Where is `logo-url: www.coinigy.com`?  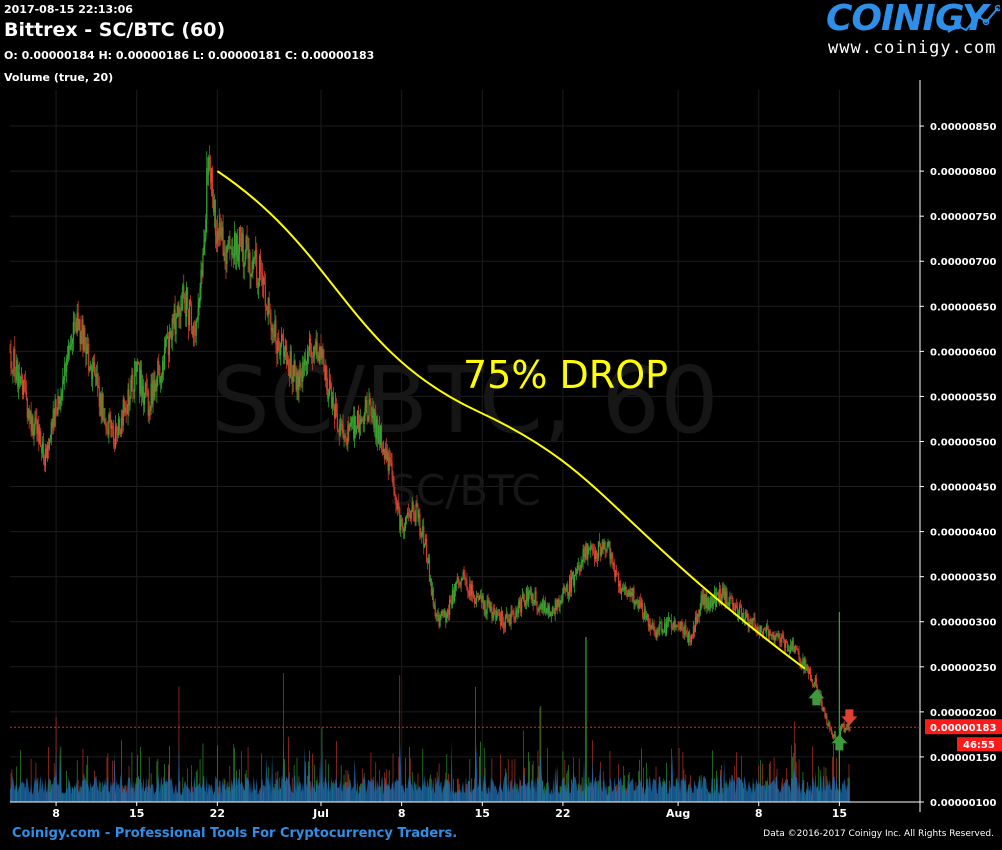 logo-url: www.coinigy.com is located at coordinates (912, 48).